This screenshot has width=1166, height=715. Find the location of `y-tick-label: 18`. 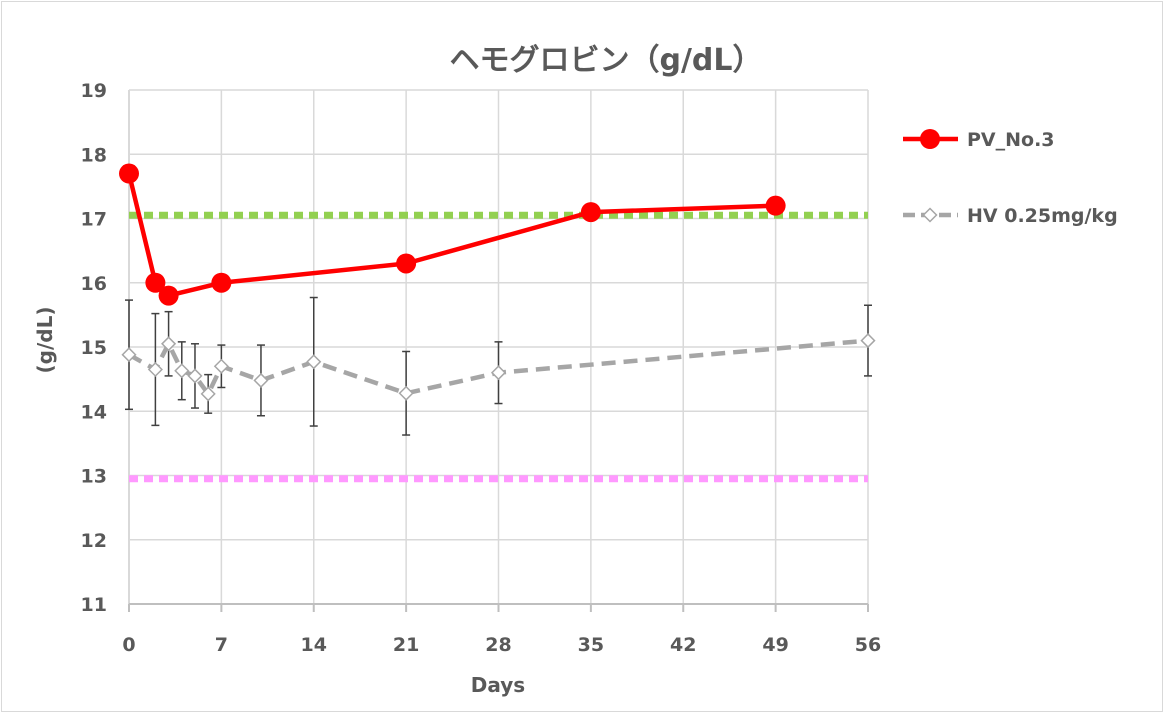

y-tick-label: 18 is located at coordinates (94, 155).